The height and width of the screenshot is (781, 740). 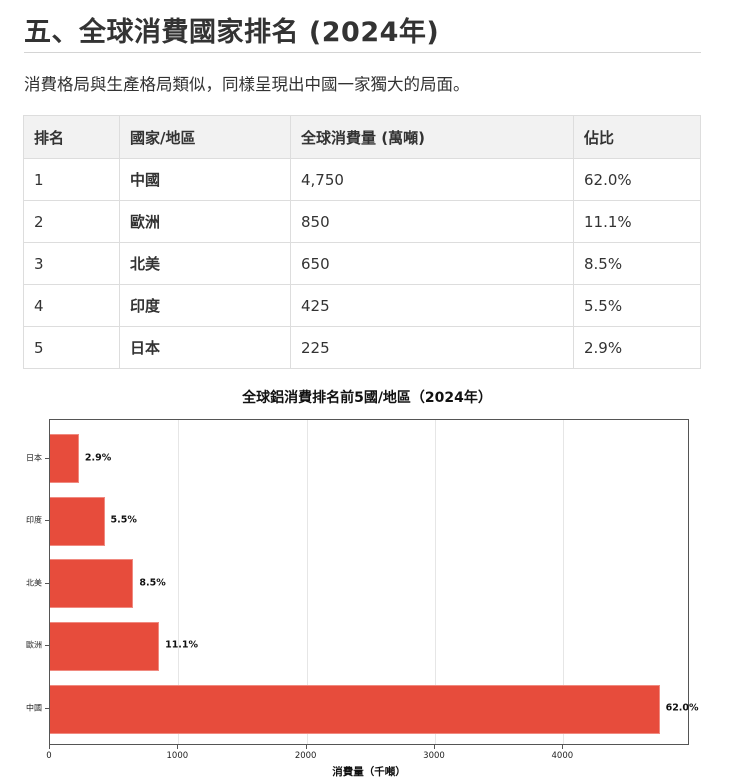 What do you see at coordinates (637, 221) in the screenshot?
I see `cell-share: 11.1%` at bounding box center [637, 221].